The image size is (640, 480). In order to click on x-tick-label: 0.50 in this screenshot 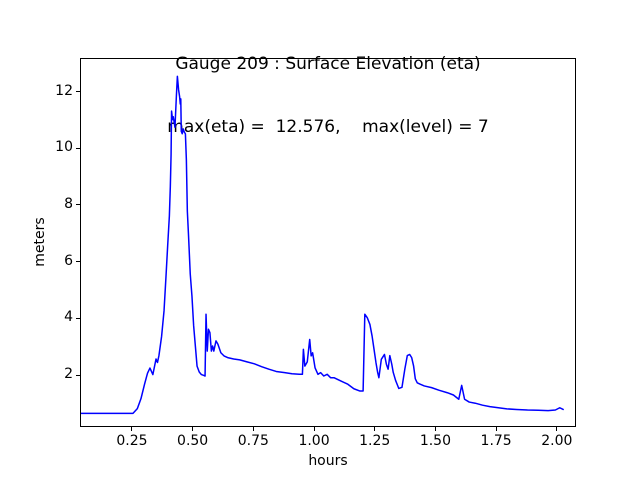, I will do `click(193, 441)`.